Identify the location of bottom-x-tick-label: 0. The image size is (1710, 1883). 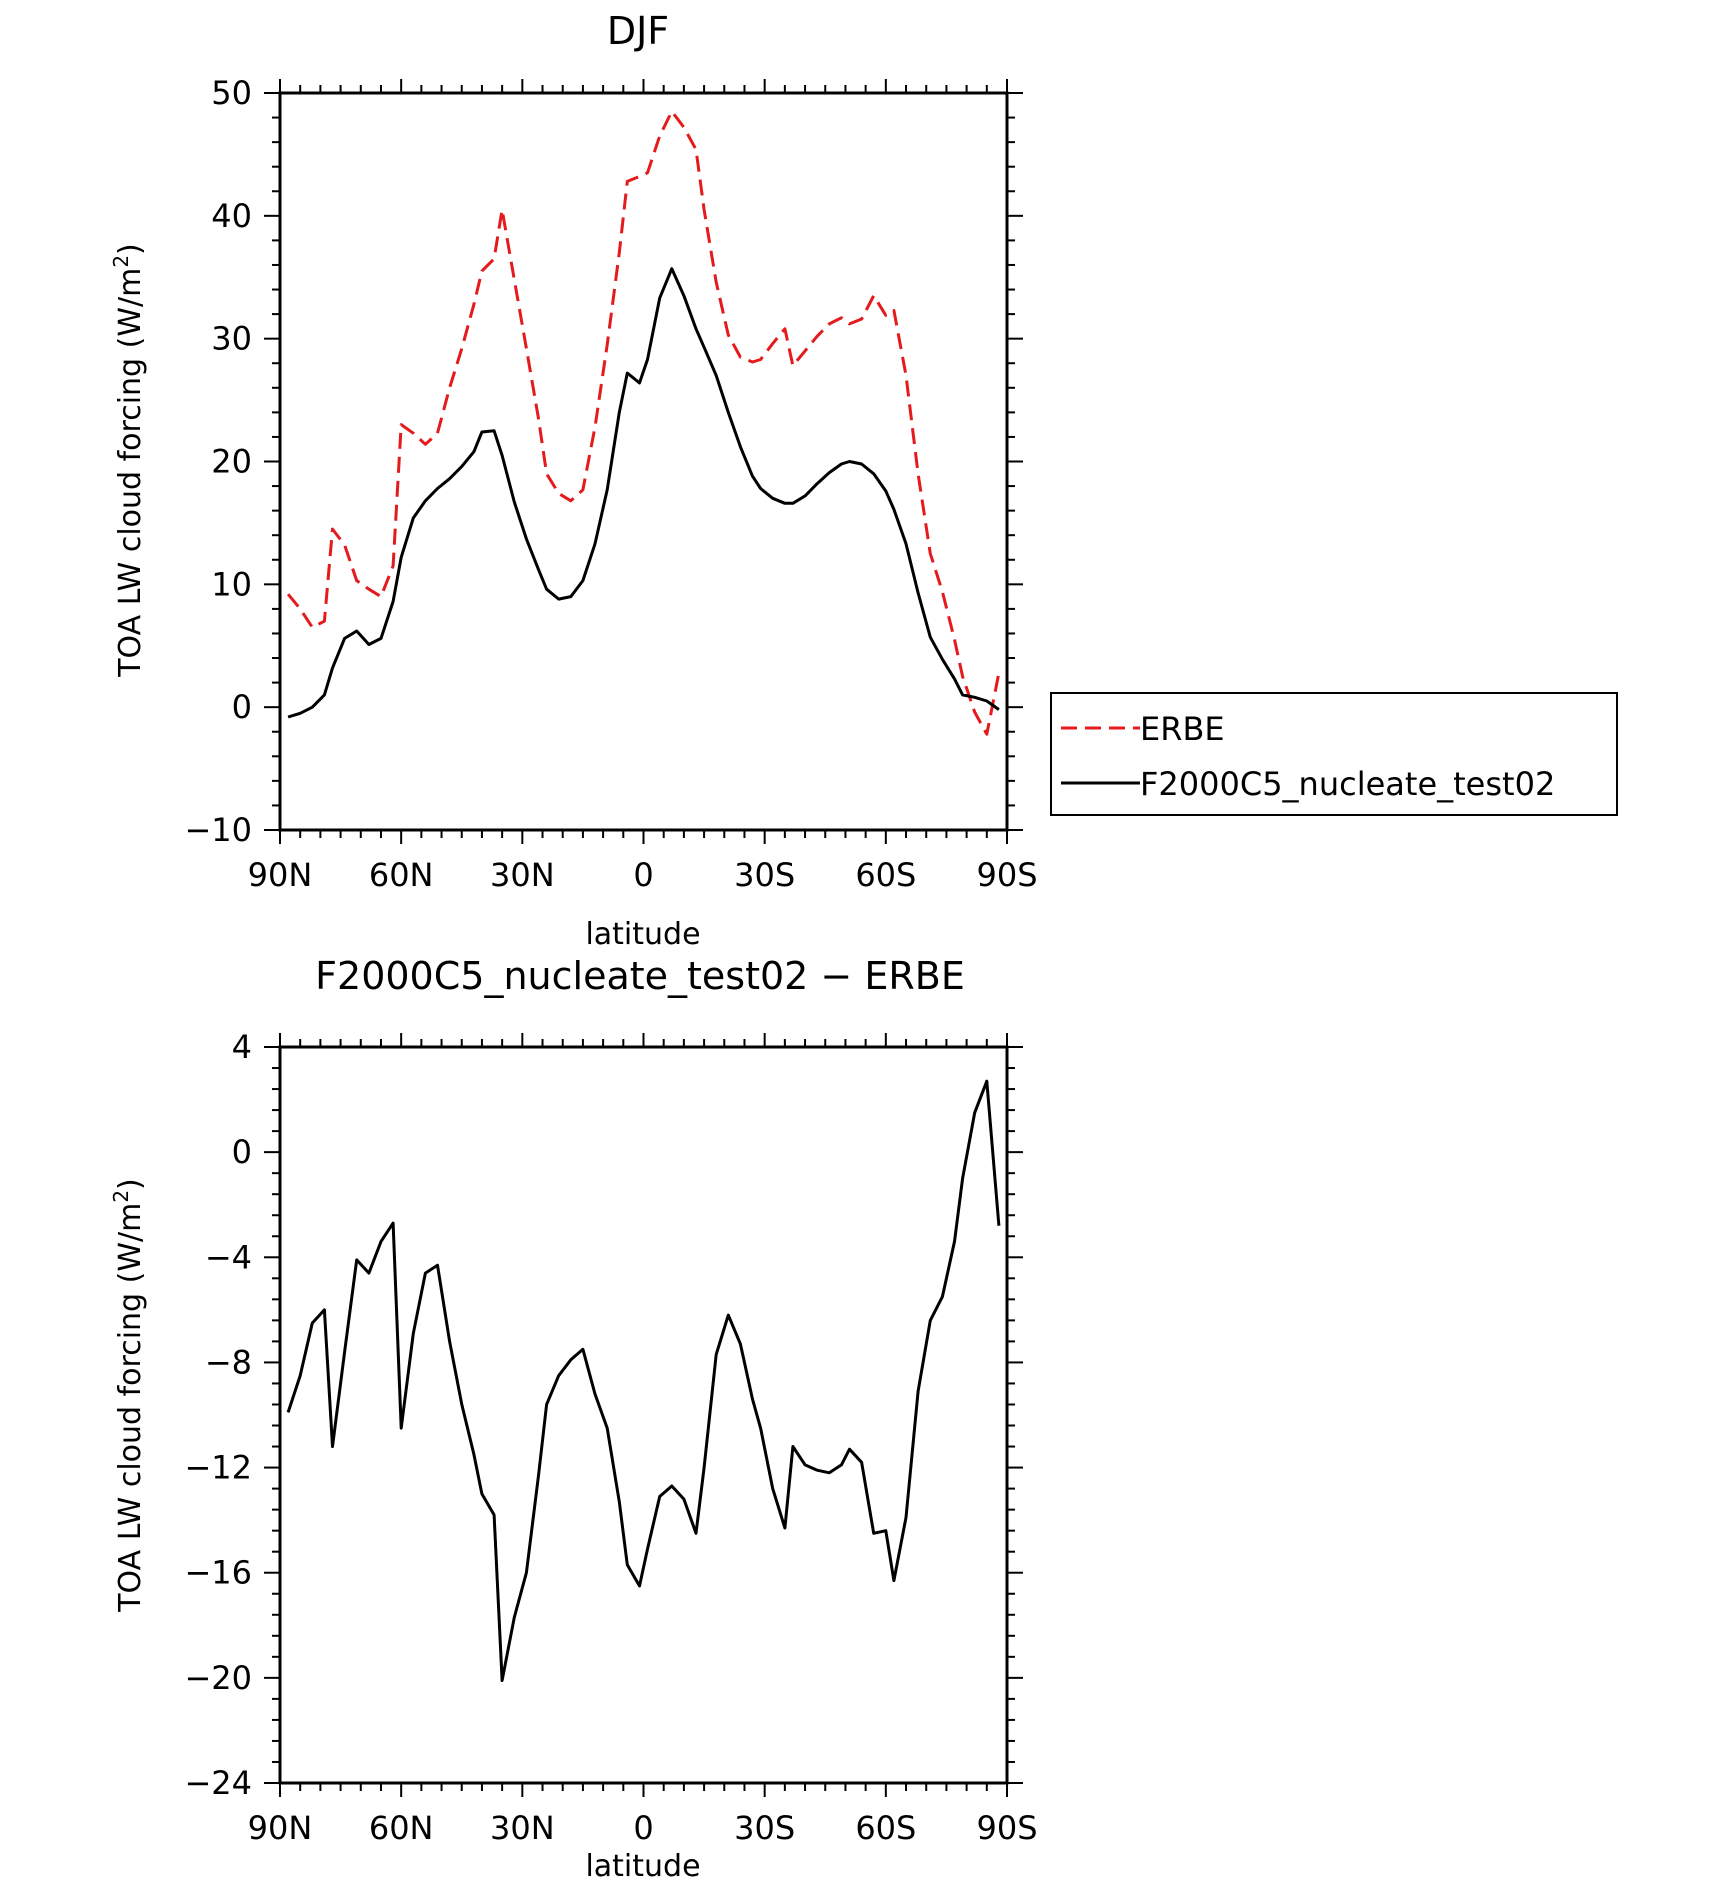
(643, 1828).